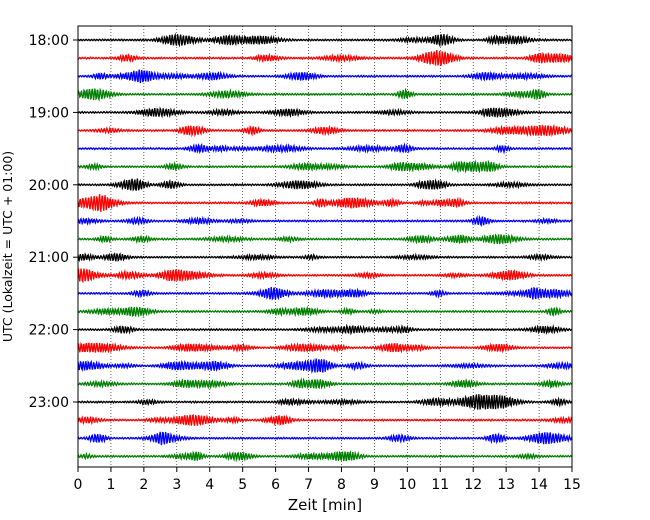 The width and height of the screenshot is (650, 520). What do you see at coordinates (49, 331) in the screenshot?
I see `y-tick-label: 22:00` at bounding box center [49, 331].